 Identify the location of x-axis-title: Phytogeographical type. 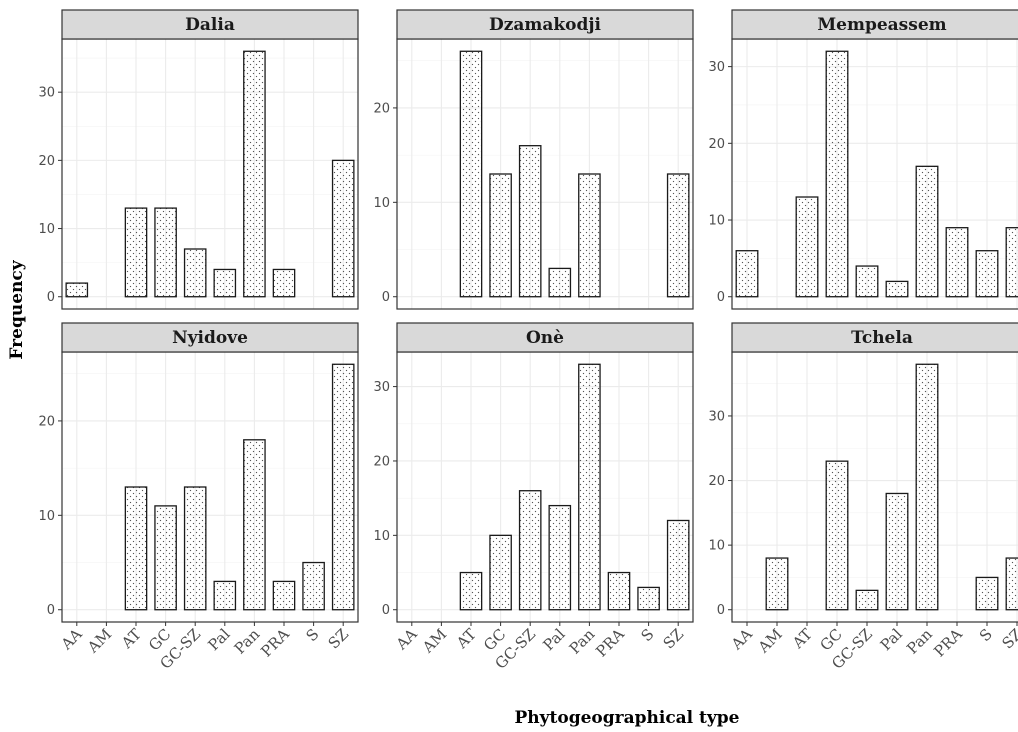
(627, 718).